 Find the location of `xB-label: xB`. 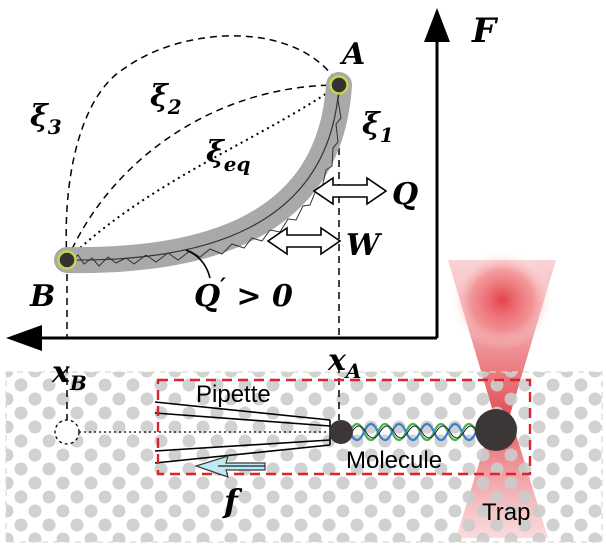

xB-label: xB is located at coordinates (69, 375).